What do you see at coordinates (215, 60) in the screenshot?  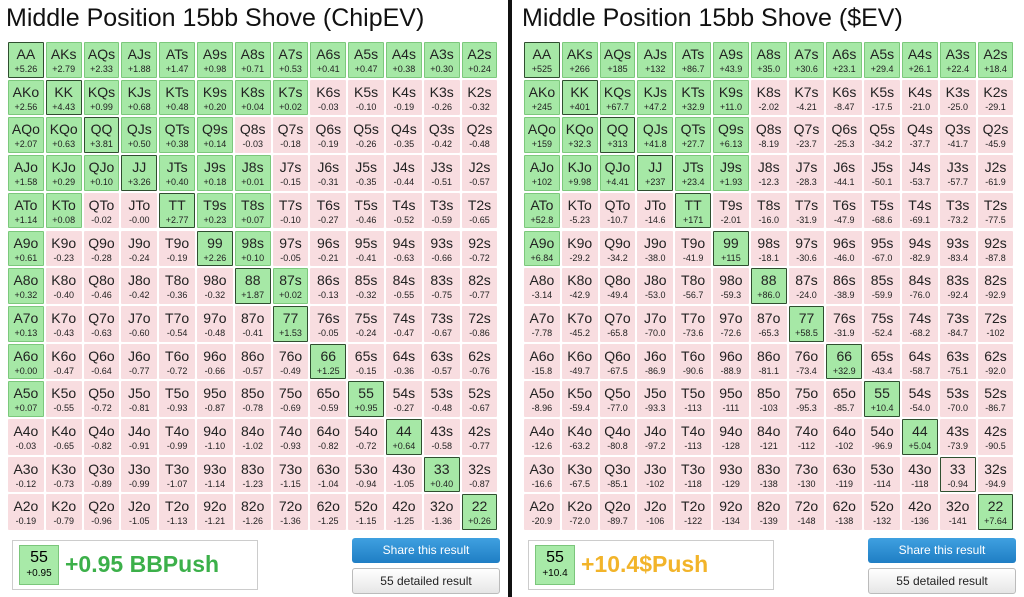 I see `hand-cell: A9s +0.98` at bounding box center [215, 60].